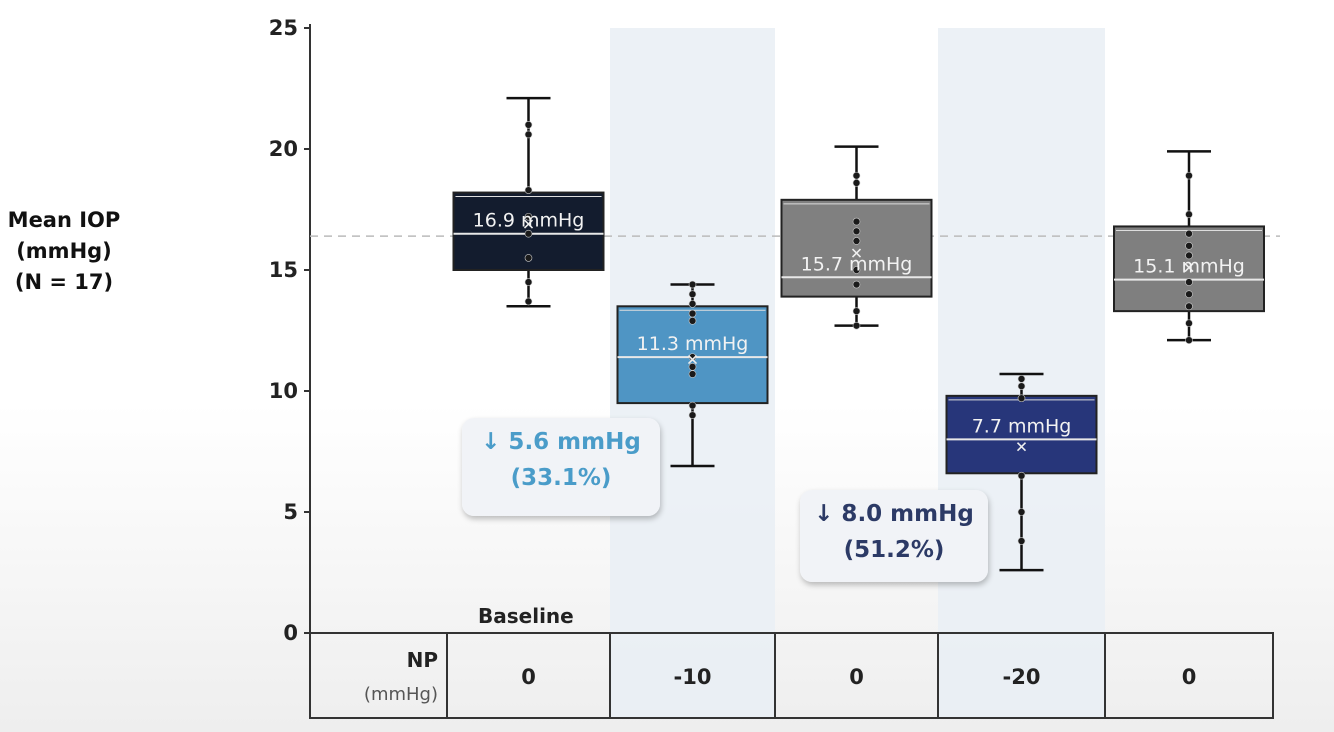 Image resolution: width=1334 pixels, height=732 pixels. I want to click on box-mean-label: 11.3 mmHg, so click(693, 344).